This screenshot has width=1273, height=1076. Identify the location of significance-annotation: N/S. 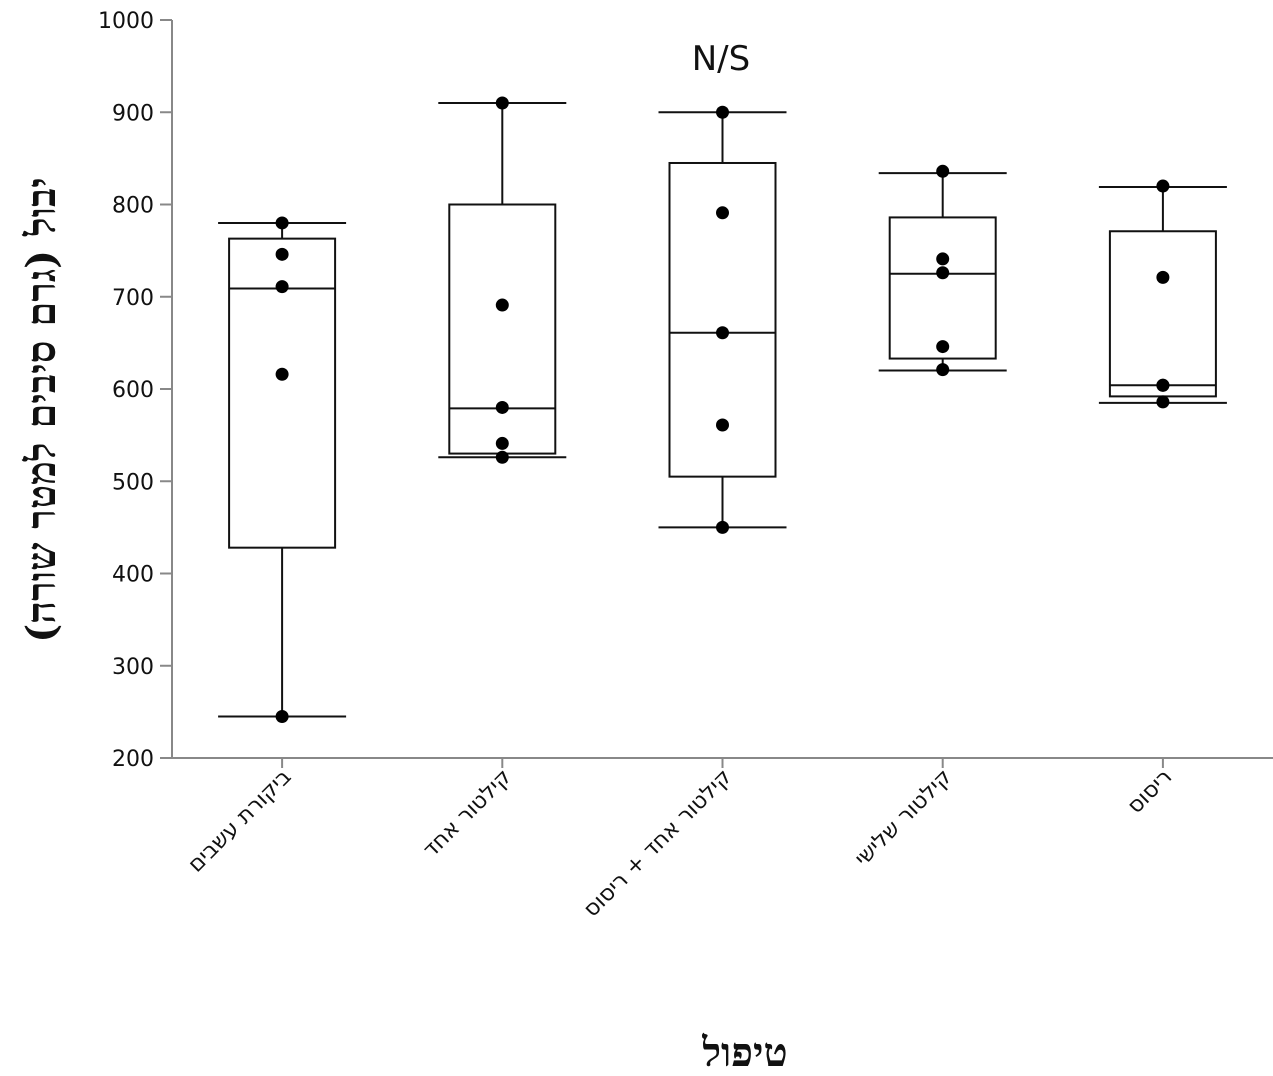
(721, 59).